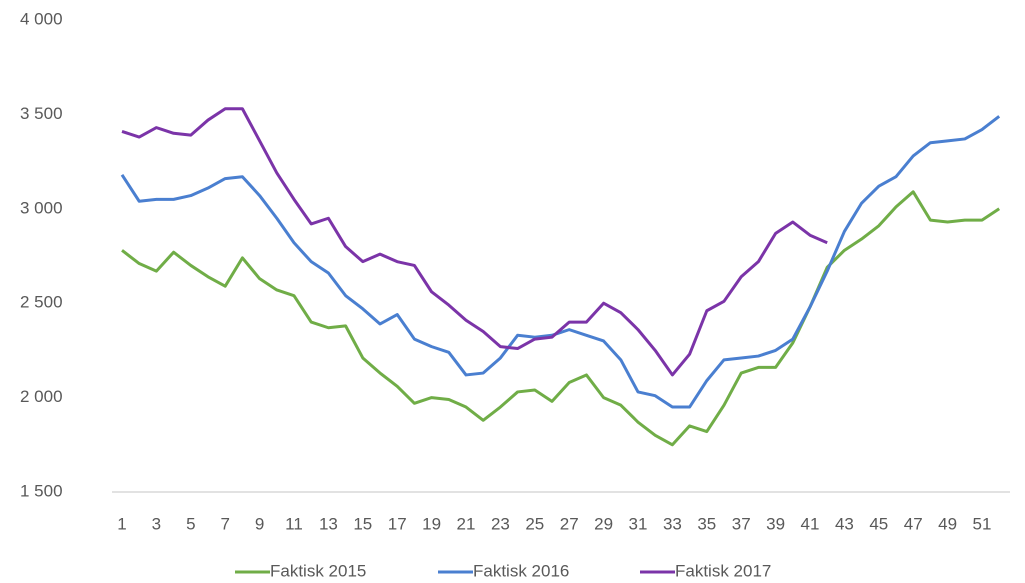  Describe the element at coordinates (534, 523) in the screenshot. I see `x-tick-label: 25` at that location.